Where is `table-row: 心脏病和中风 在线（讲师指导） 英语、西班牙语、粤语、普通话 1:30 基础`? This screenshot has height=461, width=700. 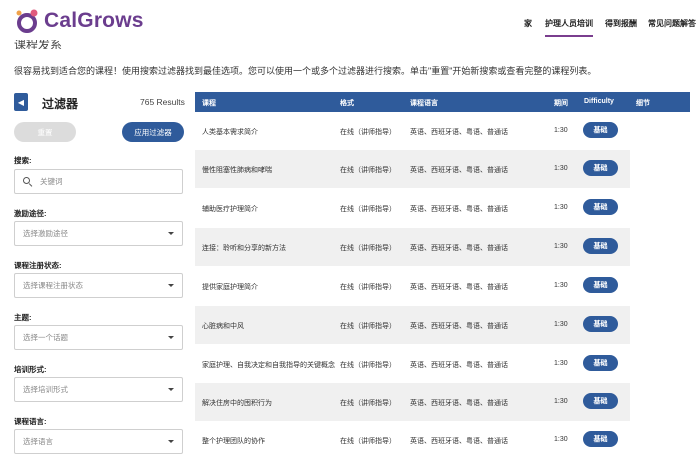
table-row: 心脏病和中风 在线（讲师指导） 英语、西班牙语、粤语、普通话 1:30 基础 is located at coordinates (412, 325).